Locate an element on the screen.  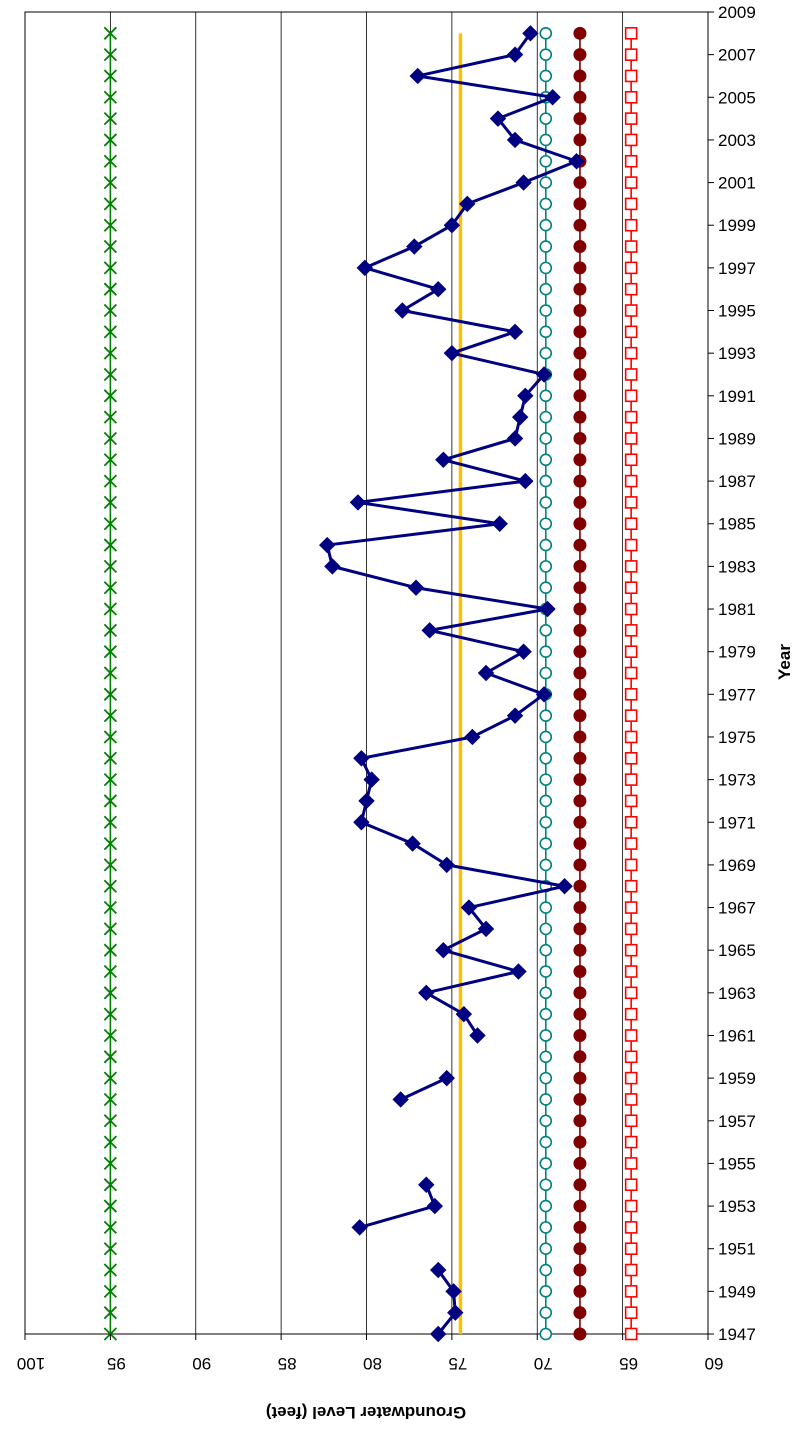
year-tick-label: 1991 is located at coordinates (737, 396).